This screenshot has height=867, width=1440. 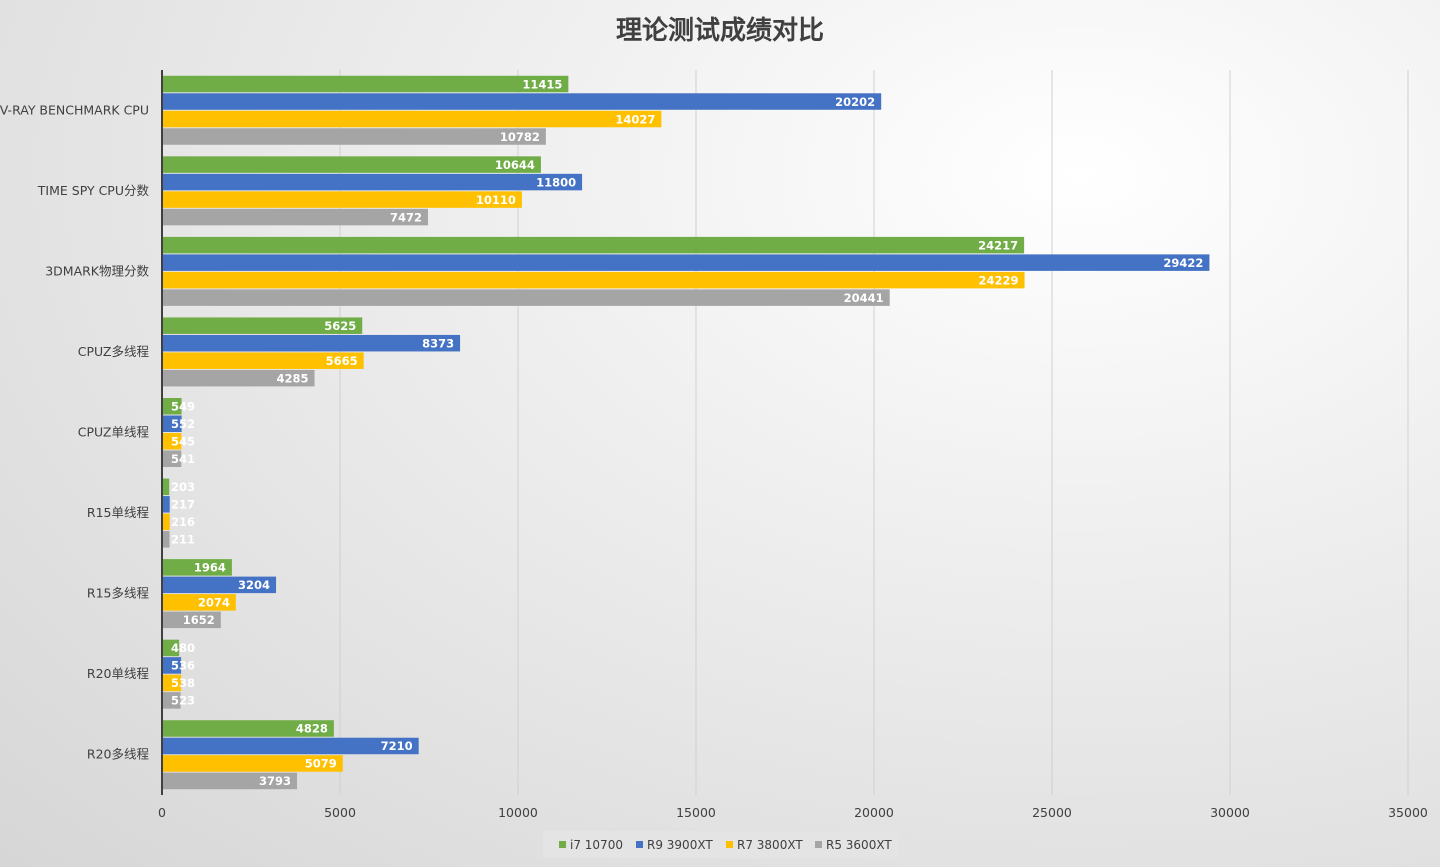 I want to click on legend-box, so click(x=721, y=844).